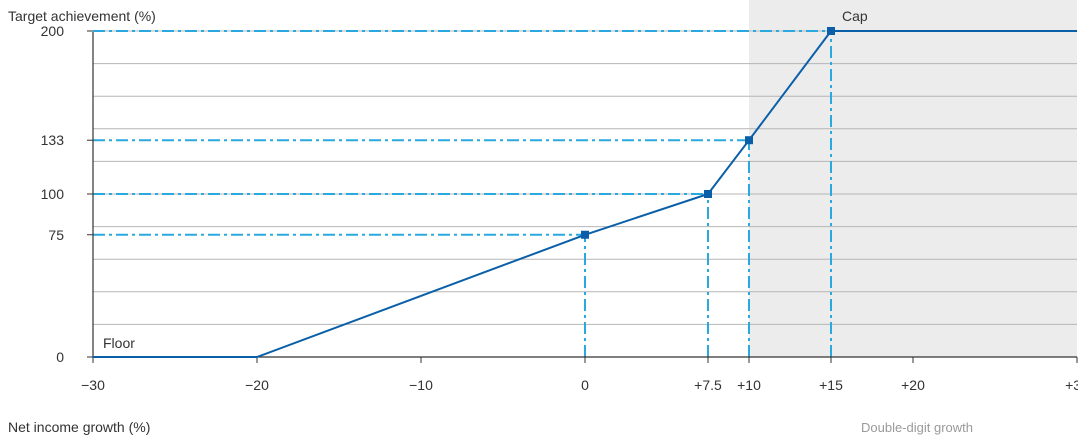  I want to click on cap-label: Cap, so click(855, 16).